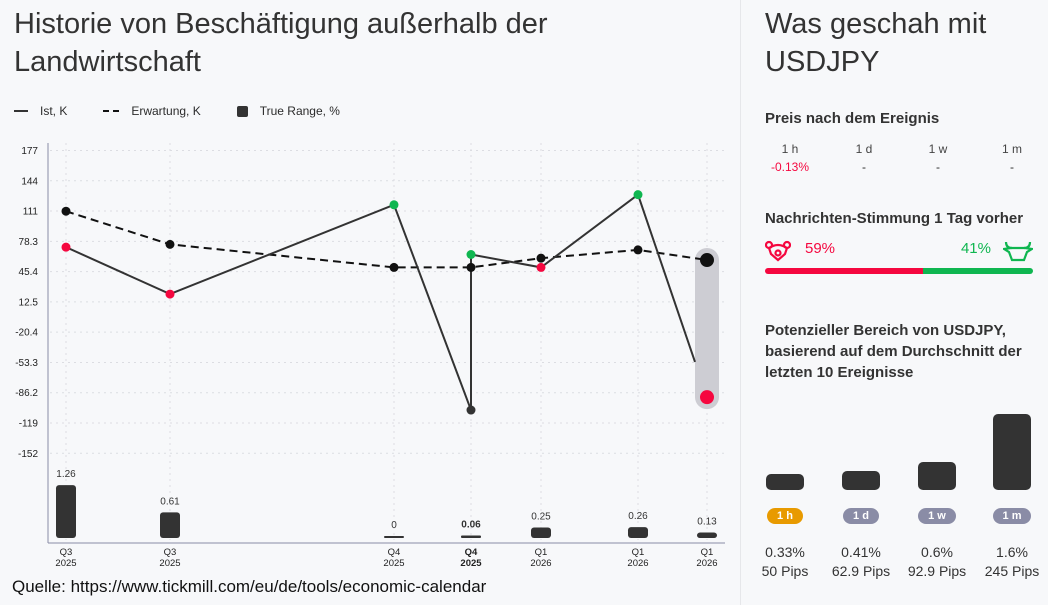 The image size is (1048, 605). Describe the element at coordinates (820, 248) in the screenshot. I see `bear-percent: 59%` at that location.